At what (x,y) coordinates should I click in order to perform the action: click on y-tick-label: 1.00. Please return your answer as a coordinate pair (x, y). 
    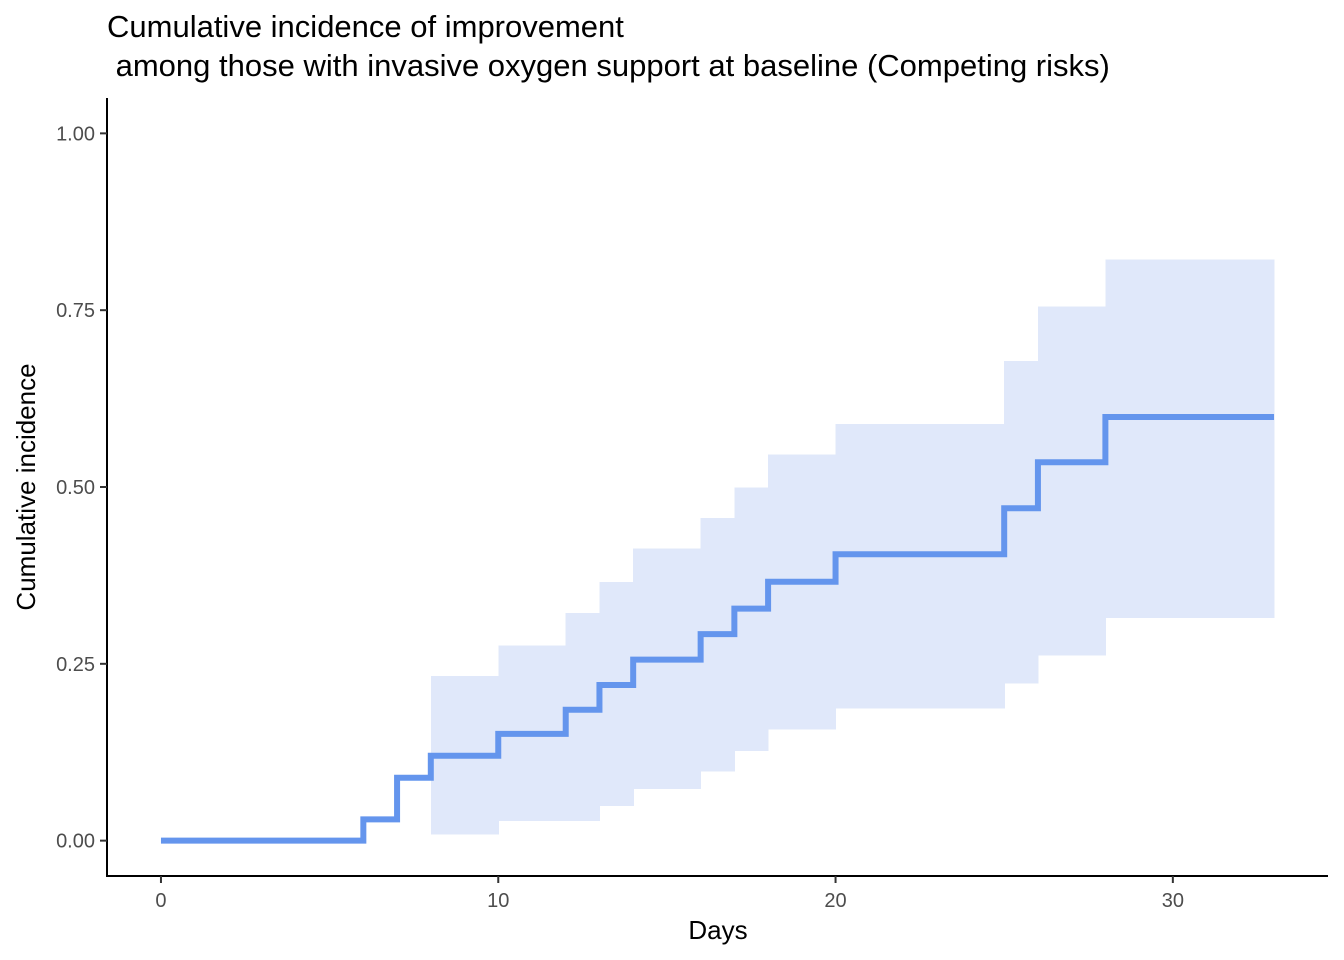
    Looking at the image, I should click on (75, 134).